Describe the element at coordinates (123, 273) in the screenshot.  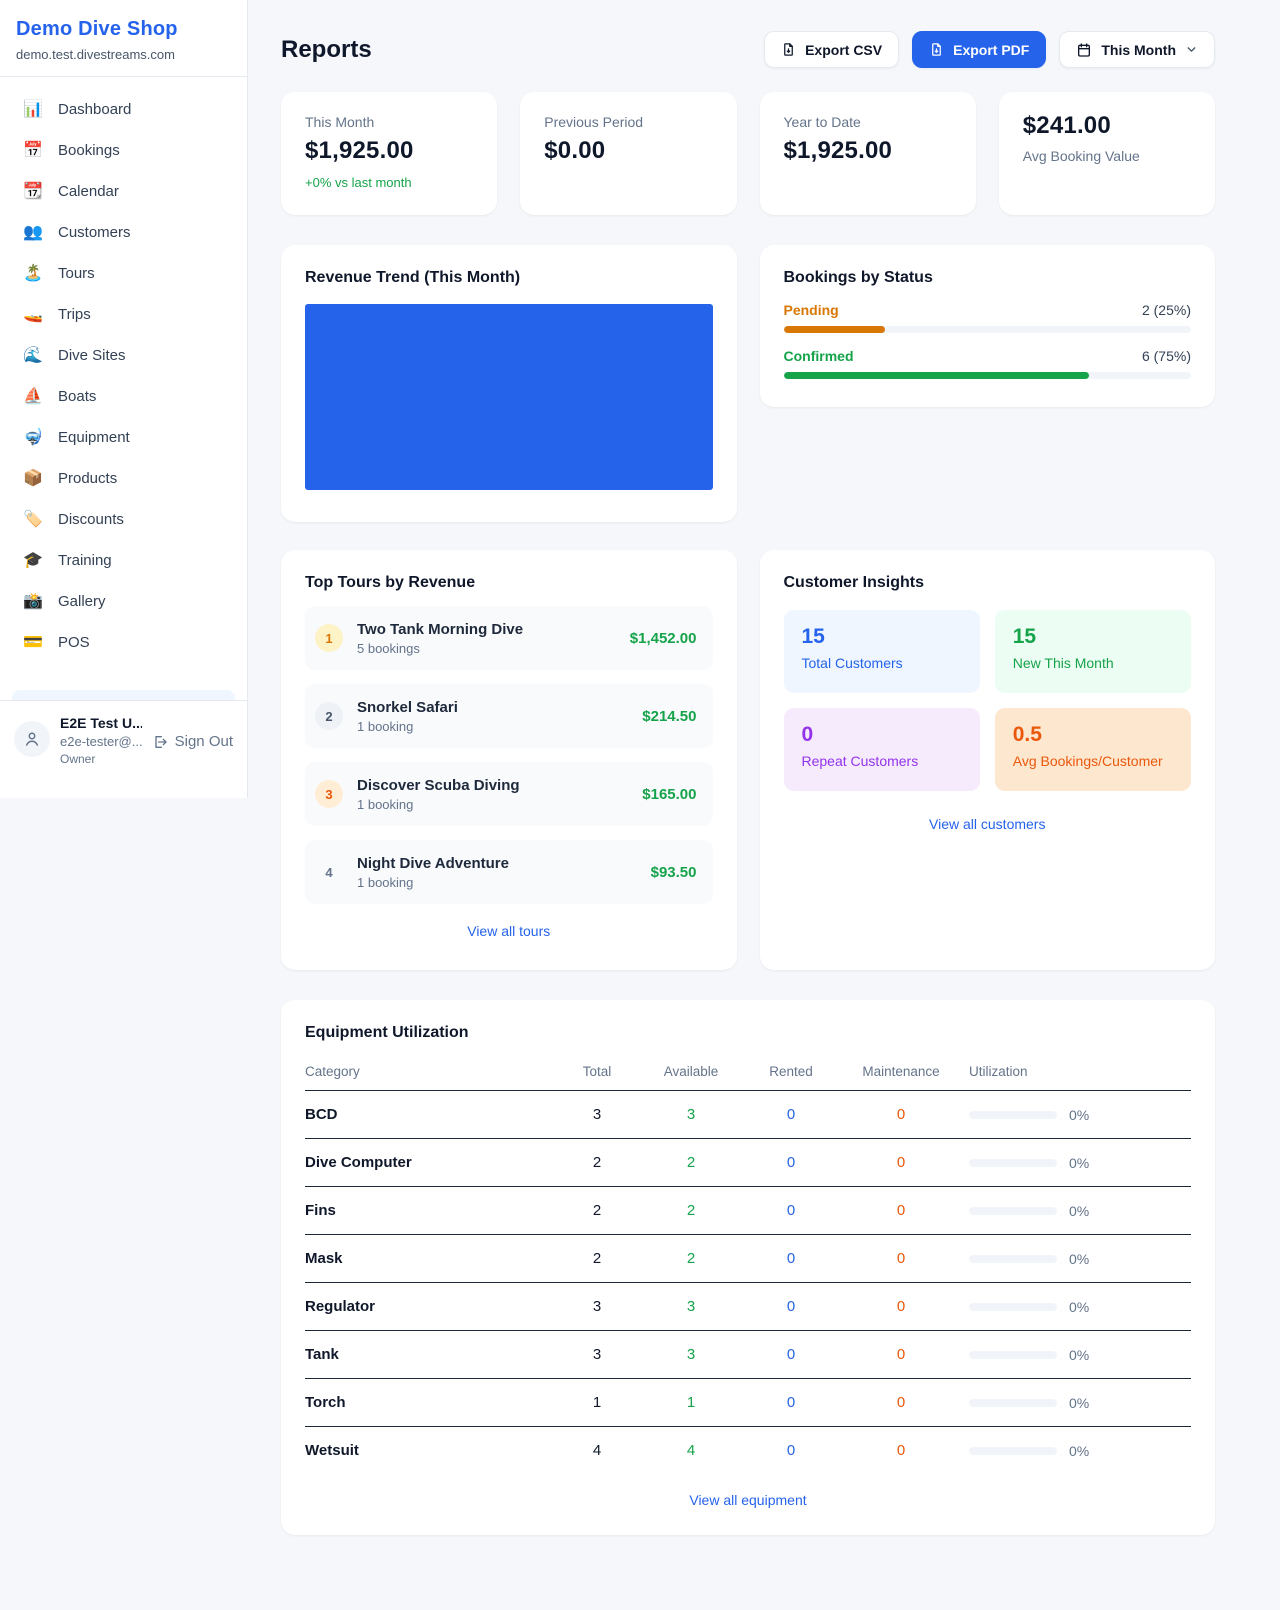
I see `sidebar-item-tours: 🏝️ Tours` at that location.